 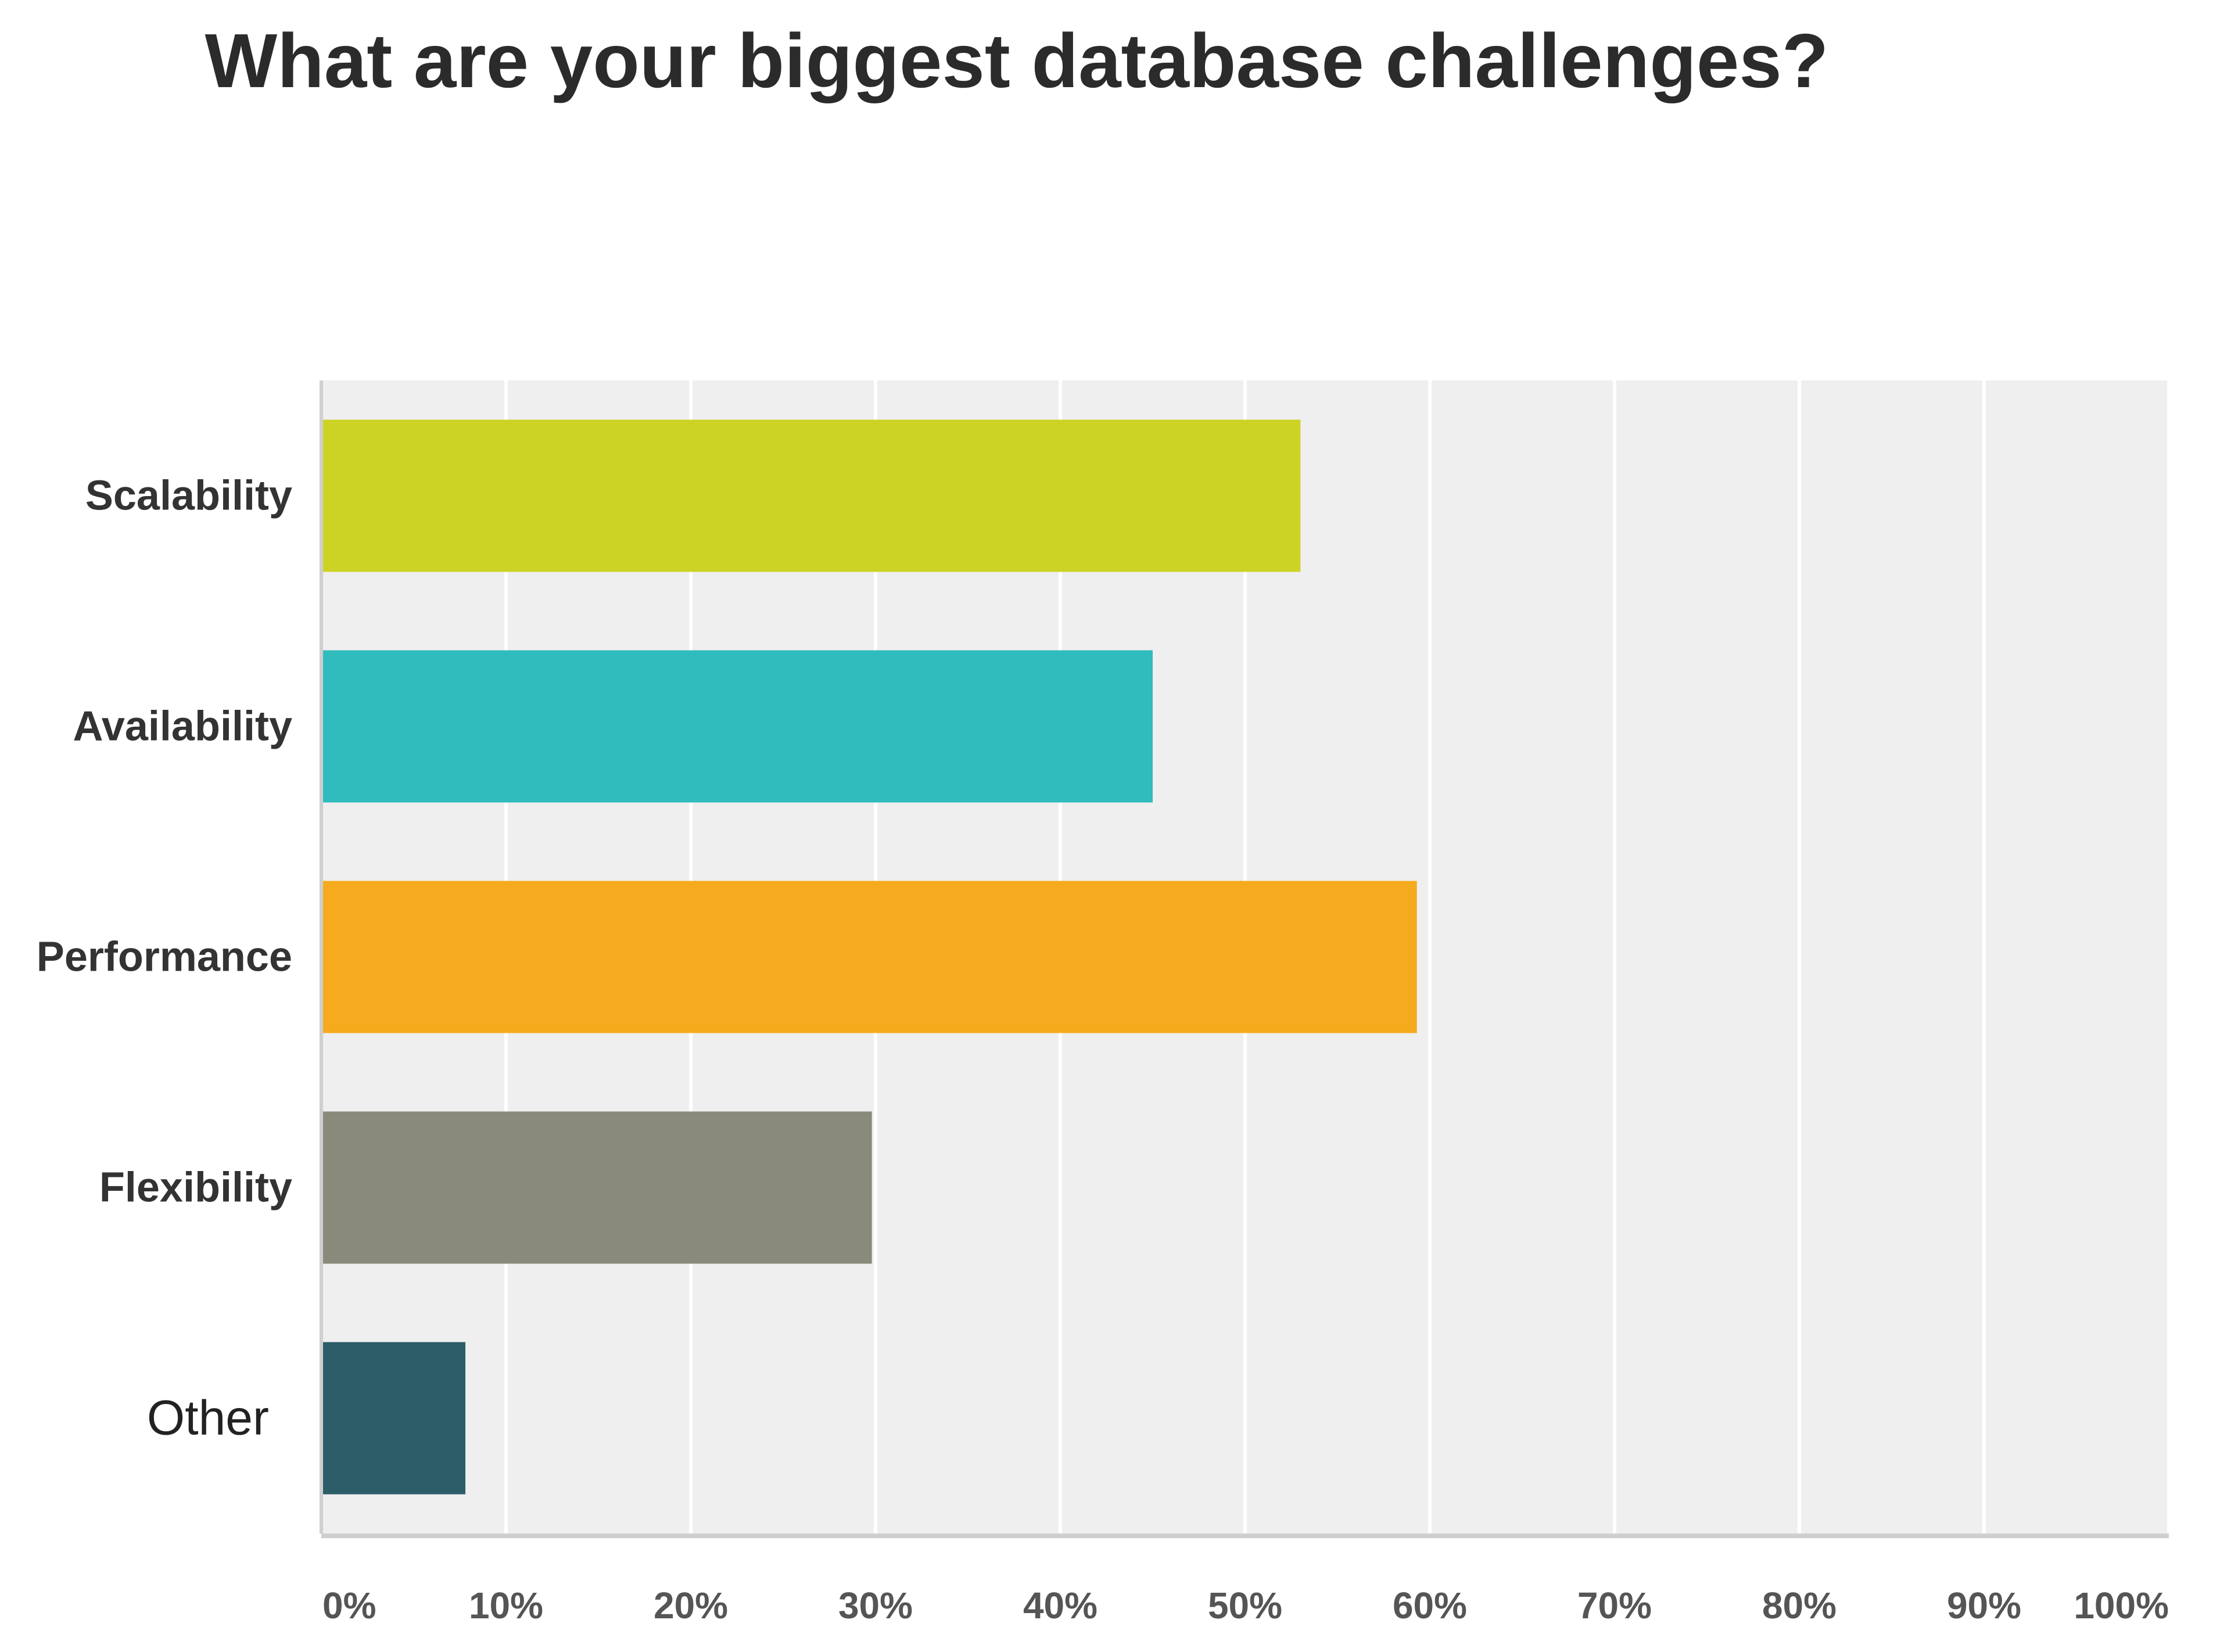 I want to click on bar-availability, so click(x=737, y=726).